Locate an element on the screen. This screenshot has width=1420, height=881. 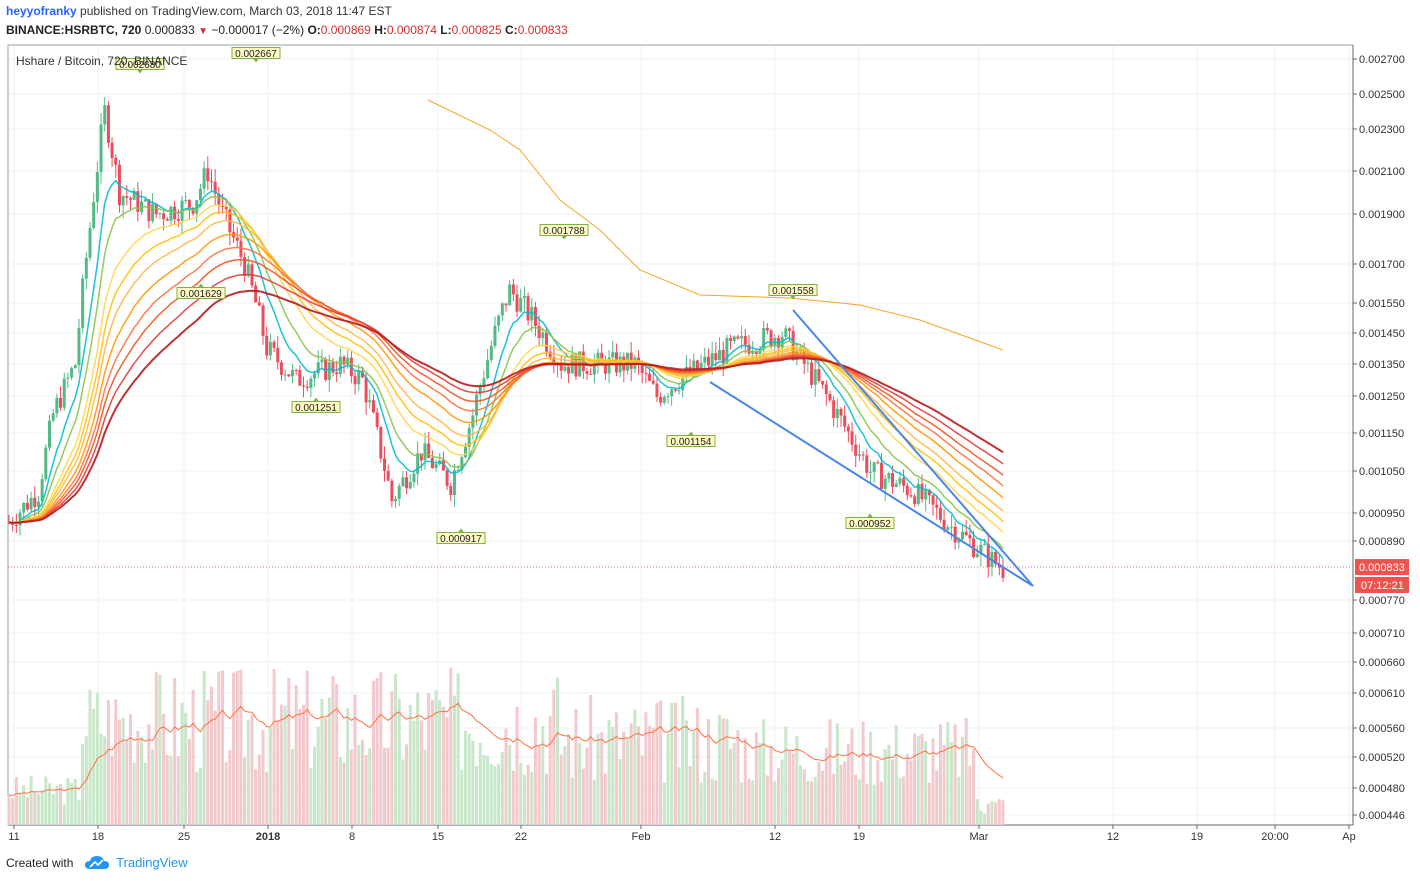
price-tick-label-6: 0.001550 is located at coordinates (1382, 304).